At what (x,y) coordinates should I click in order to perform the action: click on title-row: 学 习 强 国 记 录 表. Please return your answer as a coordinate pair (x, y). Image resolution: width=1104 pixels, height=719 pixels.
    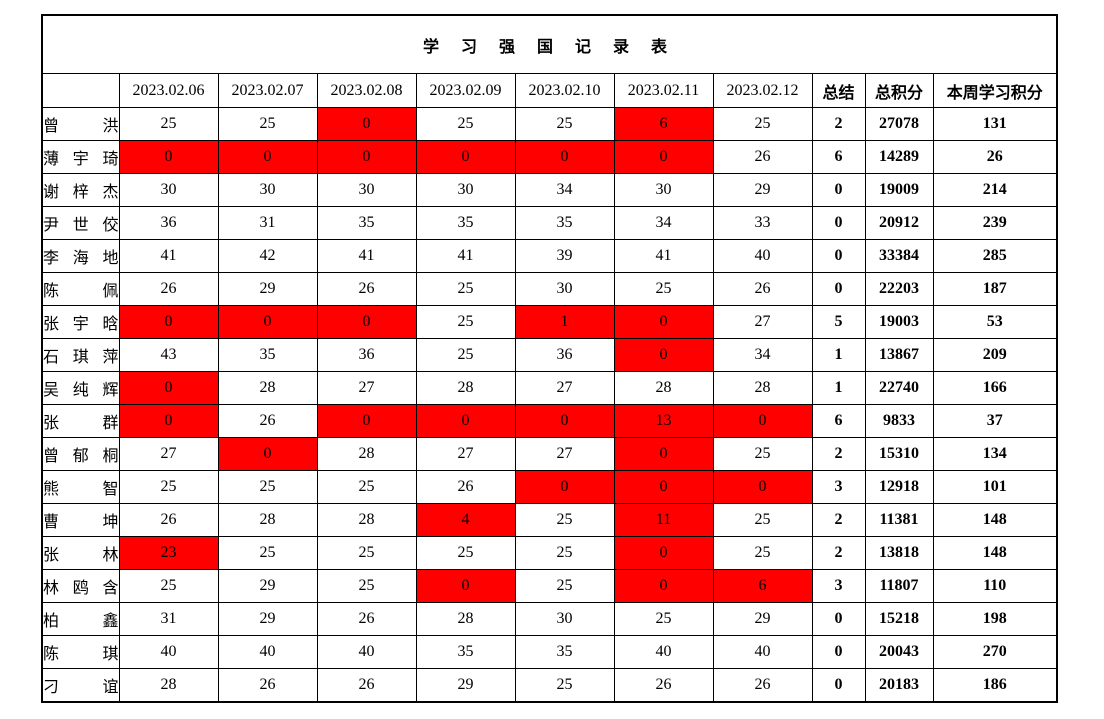
    Looking at the image, I should click on (549, 44).